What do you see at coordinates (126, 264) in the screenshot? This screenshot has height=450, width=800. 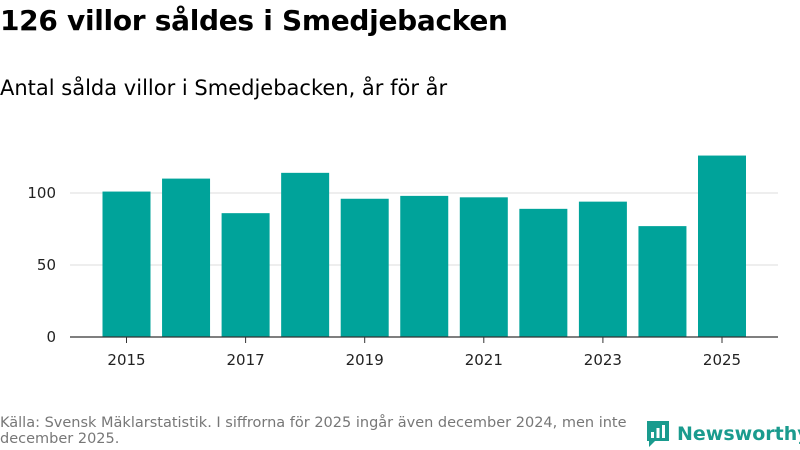 I see `bar-2015` at bounding box center [126, 264].